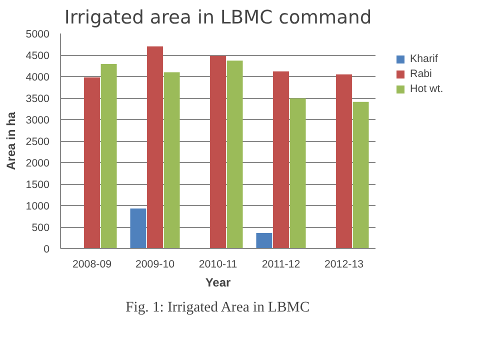 The width and height of the screenshot is (488, 350). What do you see at coordinates (38, 34) in the screenshot?
I see `y-tick-label: 5000` at bounding box center [38, 34].